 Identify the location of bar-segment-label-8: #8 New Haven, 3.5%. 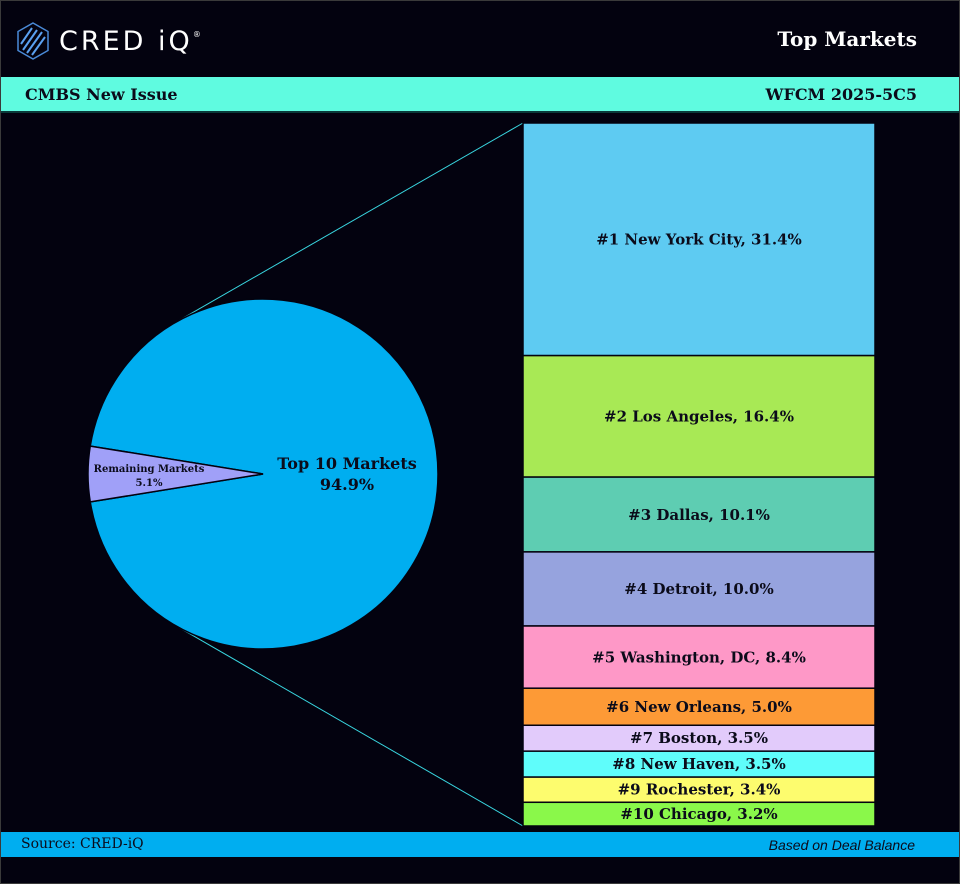
(698, 764).